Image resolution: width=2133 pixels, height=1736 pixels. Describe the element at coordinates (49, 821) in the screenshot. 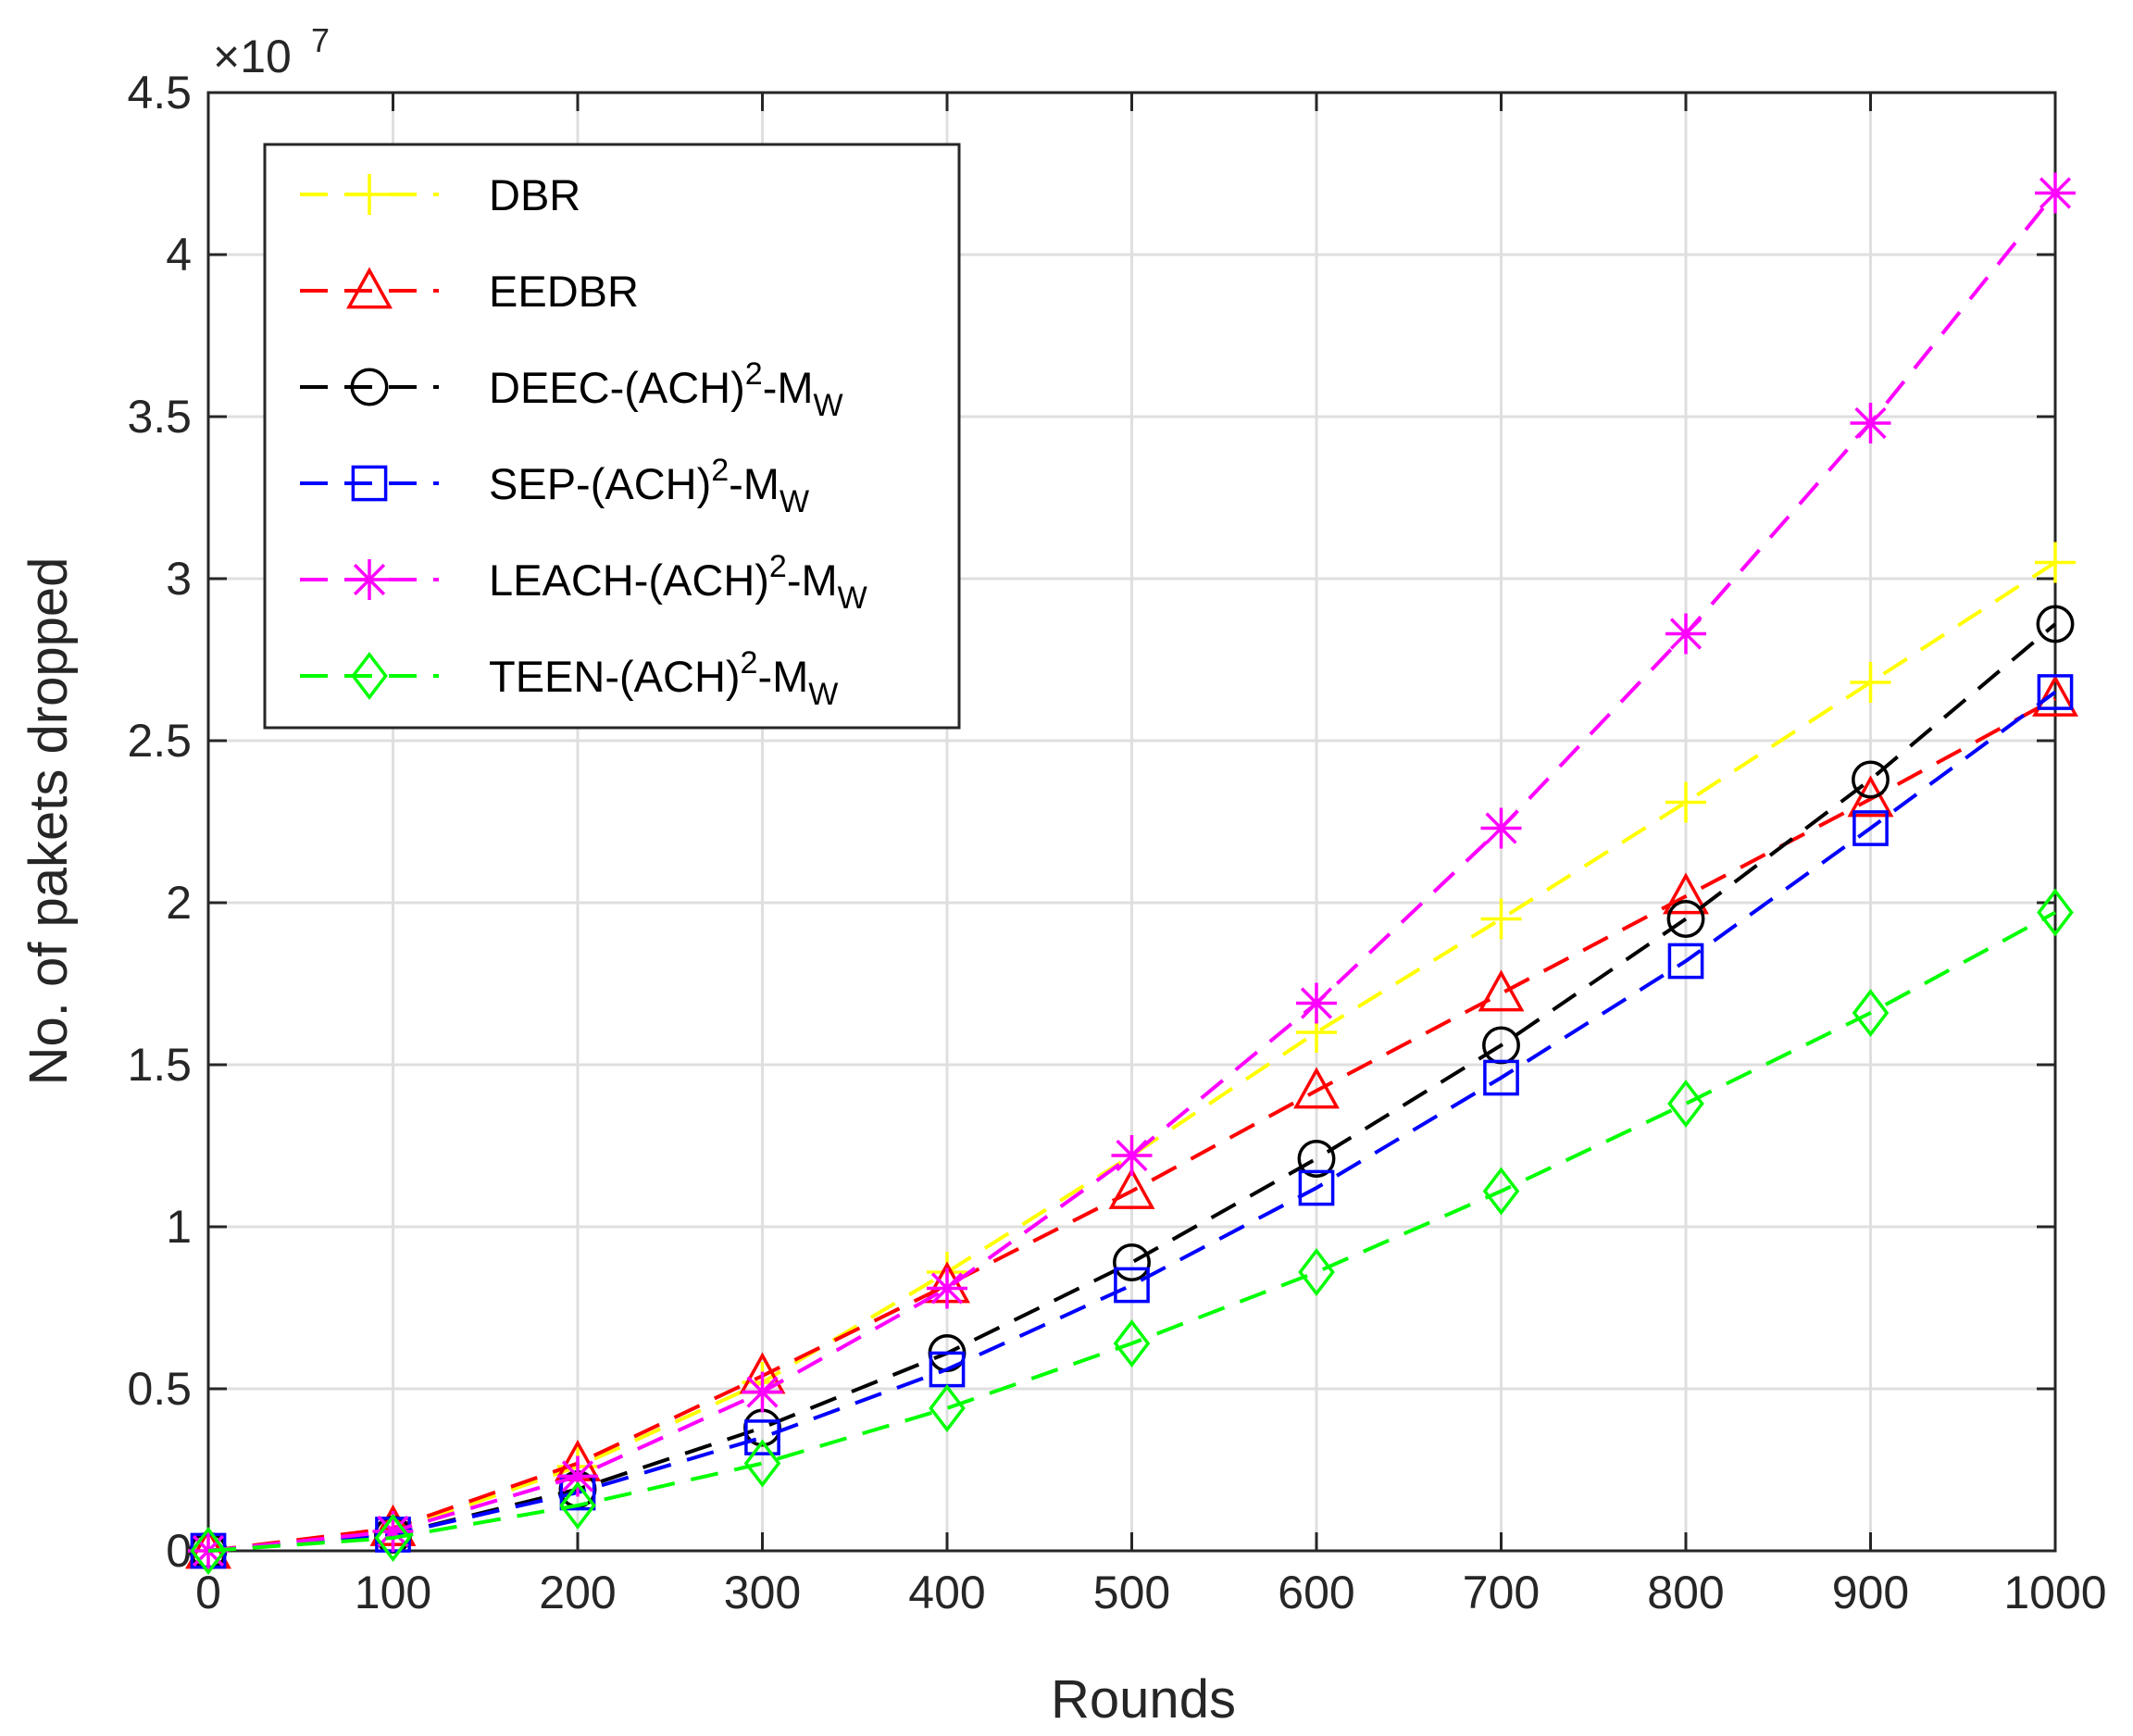

I see `y-axis-label: No. of pakets dropped` at that location.